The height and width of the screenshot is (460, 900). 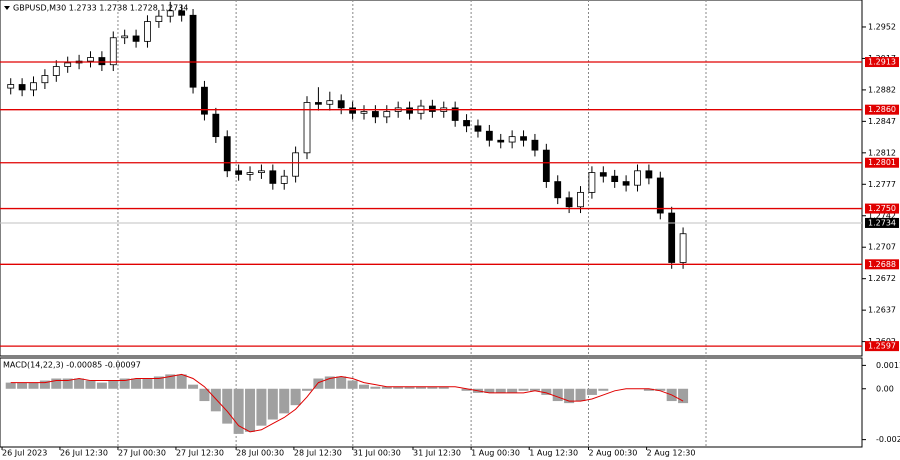 I want to click on x-tick-label: 1 Aug 12:30, so click(x=553, y=453).